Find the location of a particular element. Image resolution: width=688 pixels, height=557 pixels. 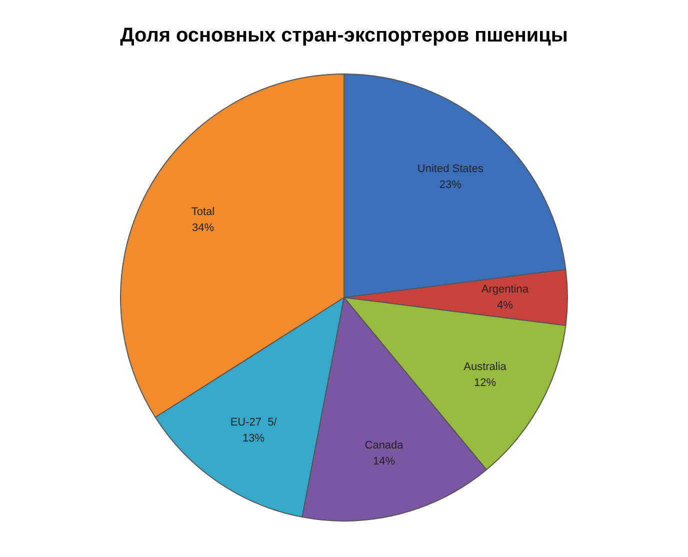

data-label: 4% is located at coordinates (505, 306).